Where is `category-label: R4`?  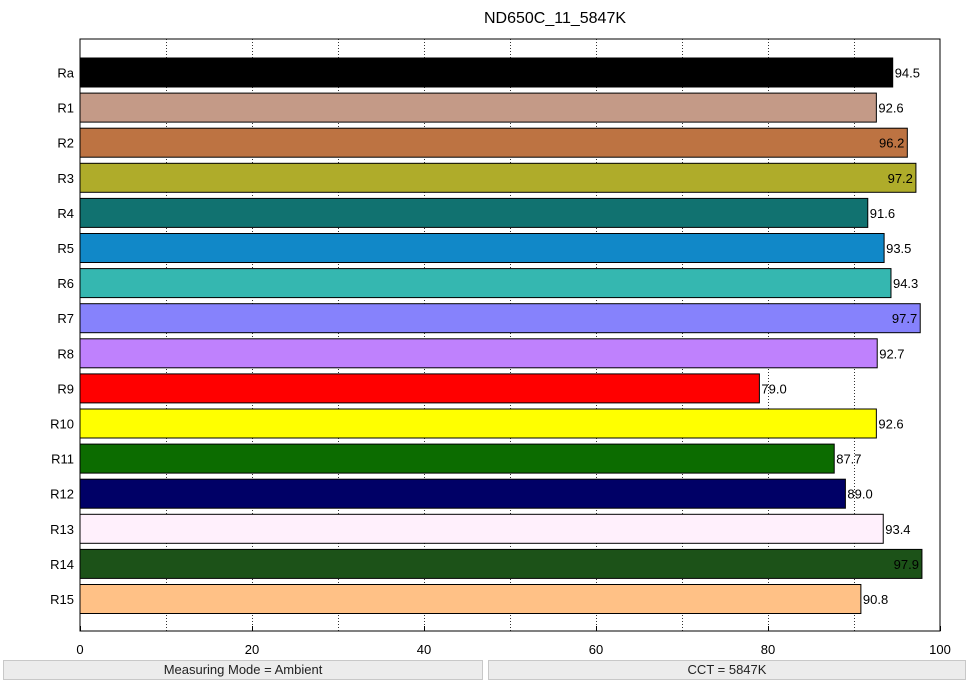 category-label: R4 is located at coordinates (65, 213).